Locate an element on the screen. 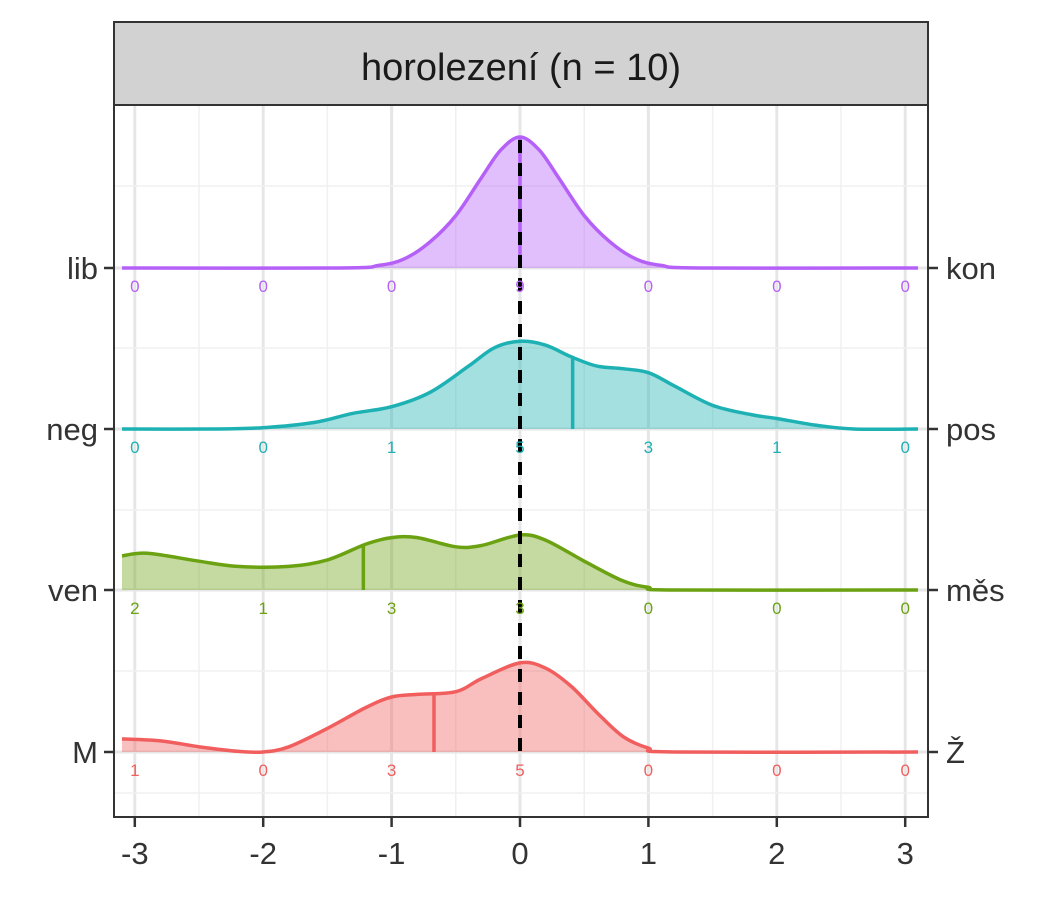  y-label-left: neg is located at coordinates (72, 429).